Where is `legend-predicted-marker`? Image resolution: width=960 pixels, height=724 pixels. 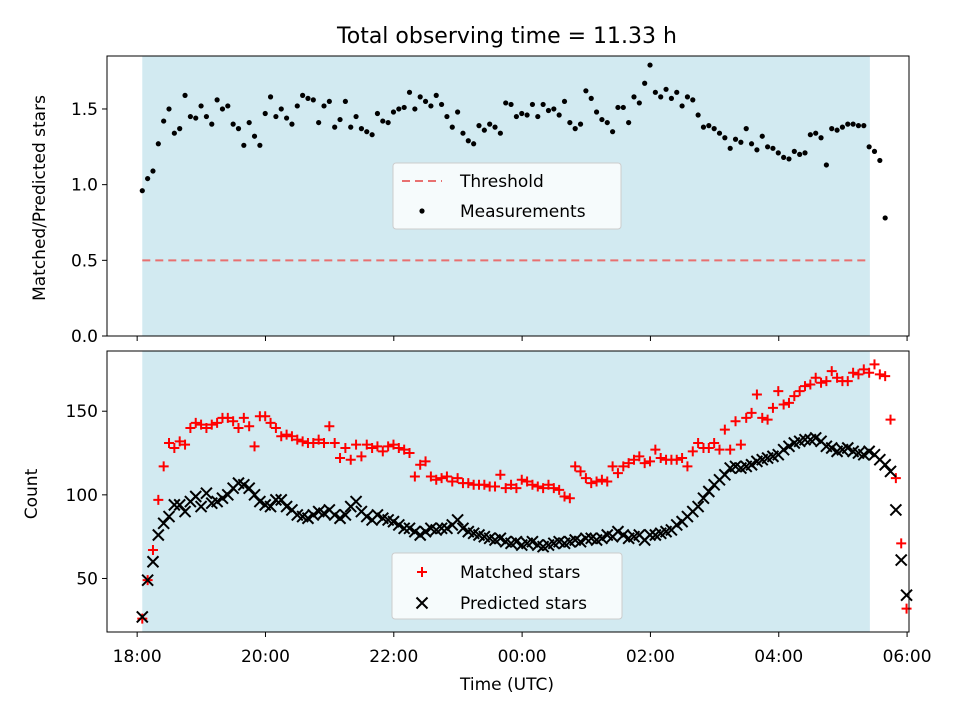
legend-predicted-marker is located at coordinates (422, 603).